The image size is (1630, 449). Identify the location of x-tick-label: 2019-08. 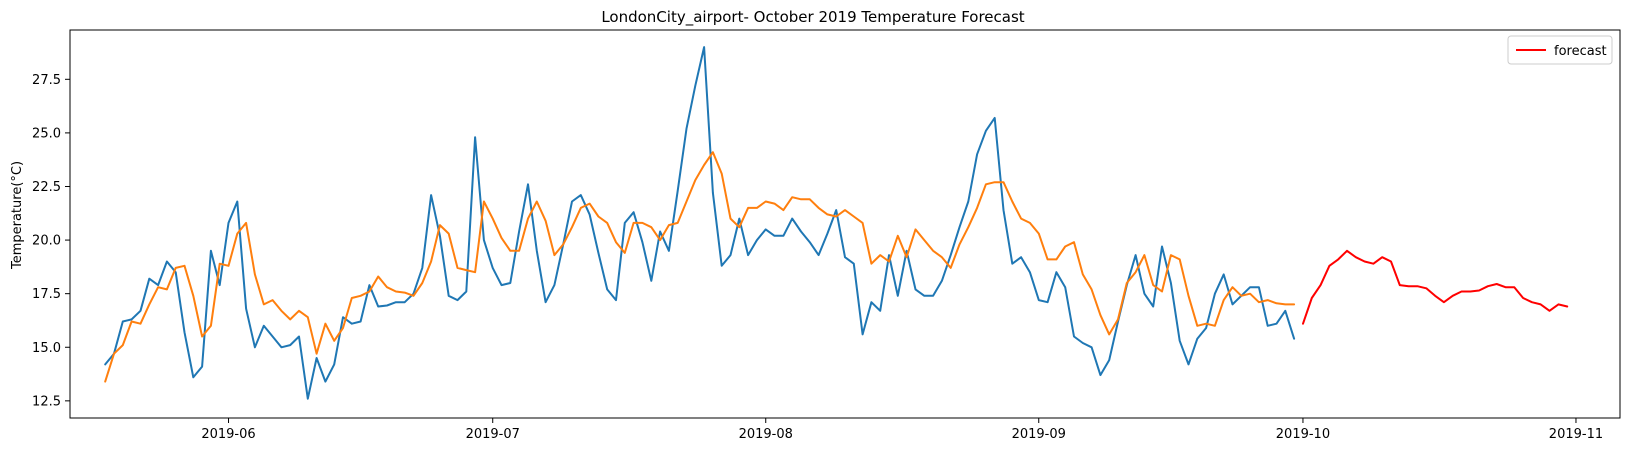
(766, 434).